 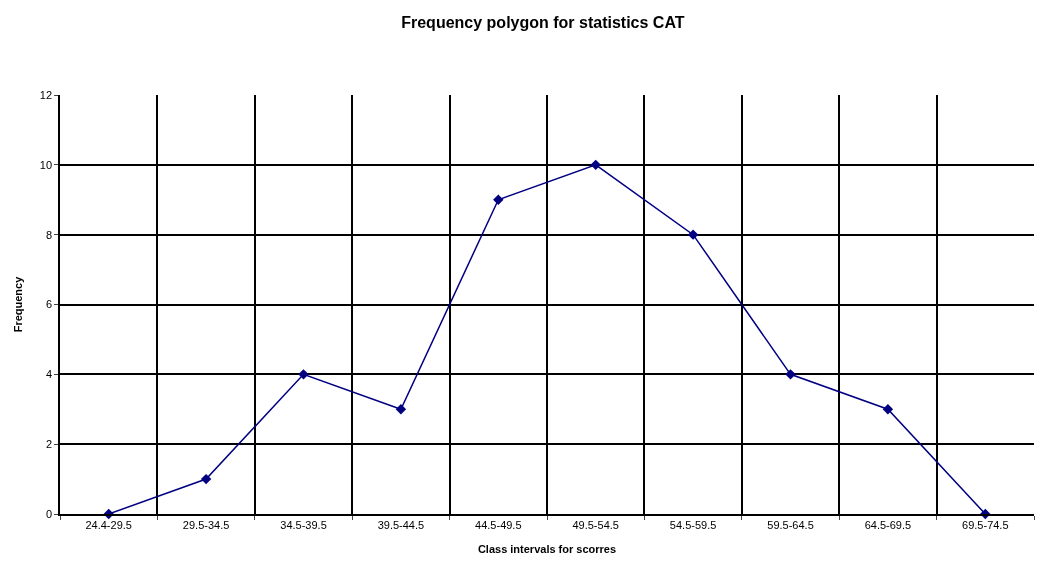 What do you see at coordinates (693, 524) in the screenshot?
I see `x-tick-label: 54.5-59.5` at bounding box center [693, 524].